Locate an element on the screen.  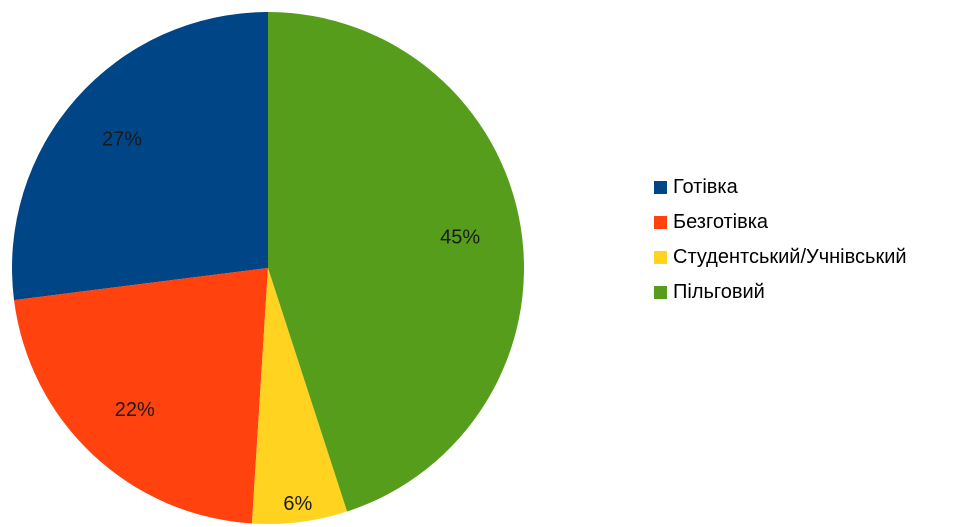
legend-item-cash: Готівка is located at coordinates (780, 187).